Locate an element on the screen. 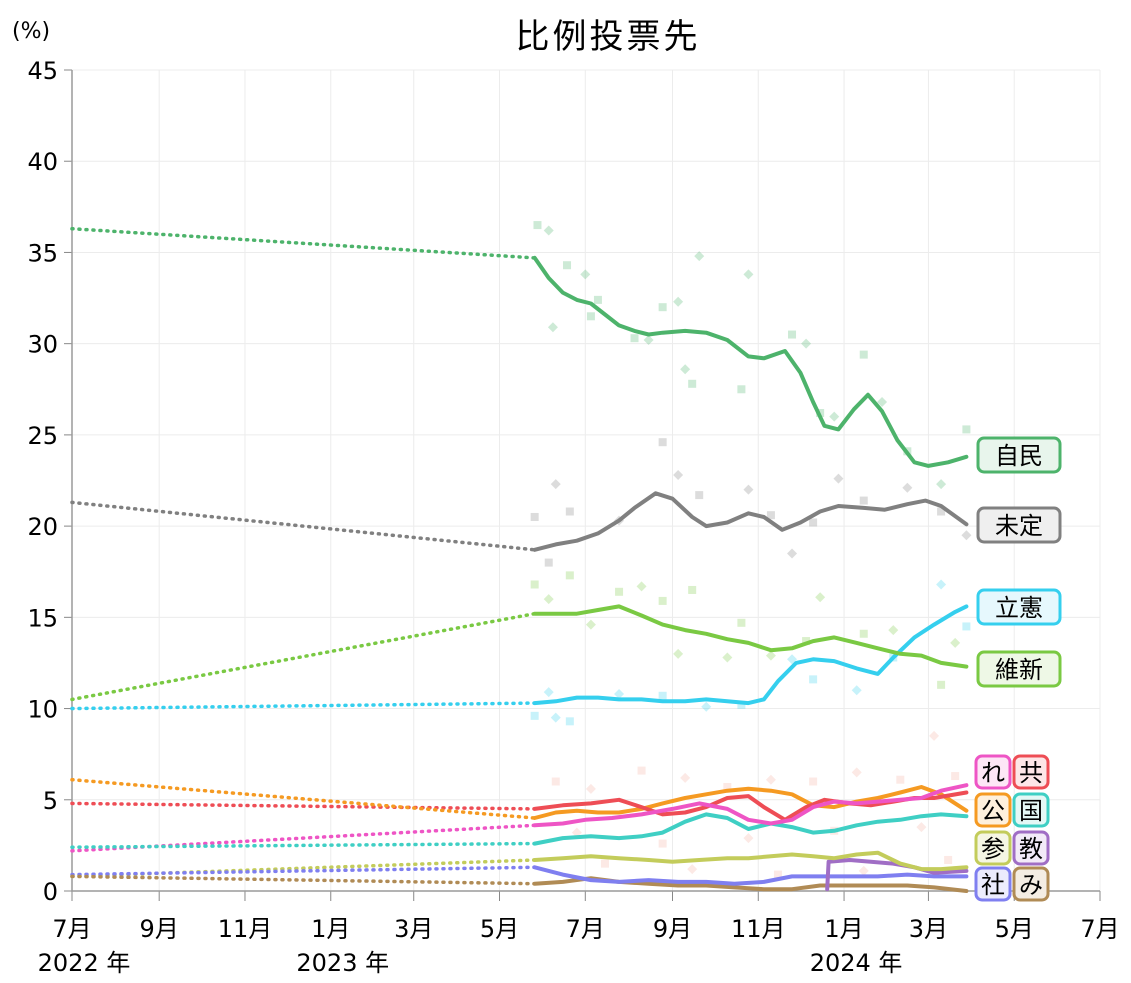 This screenshot has width=1131, height=983. label-kyo-text: 共 is located at coordinates (1031, 773).